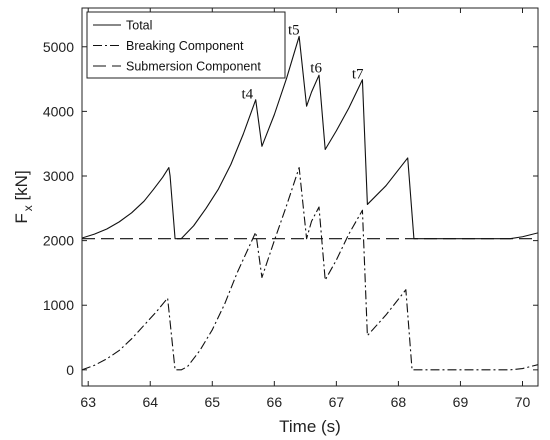 The image size is (550, 440). I want to click on x-axis-label: Time (s), so click(310, 426).